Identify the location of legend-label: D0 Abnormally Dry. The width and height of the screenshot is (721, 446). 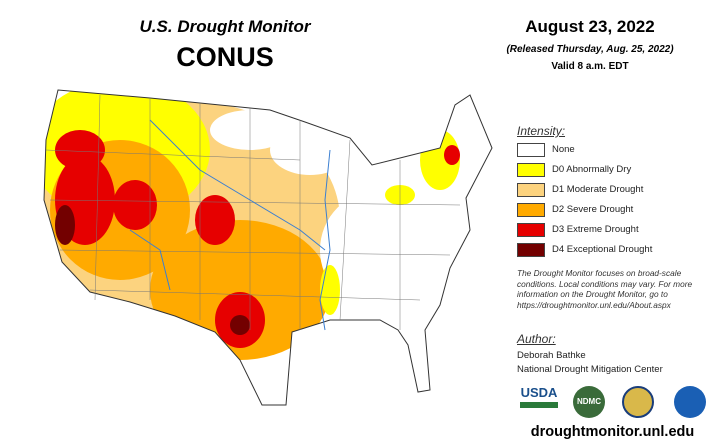
(592, 169).